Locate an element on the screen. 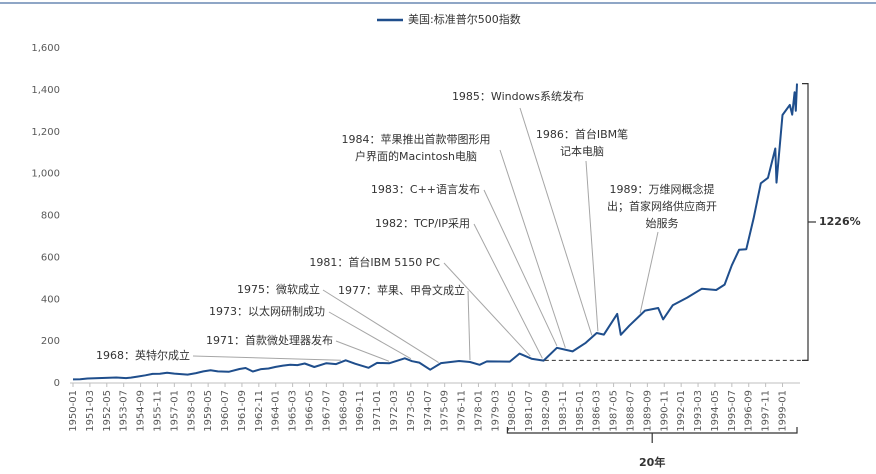 This screenshot has width=876, height=474. annotation-text: 1986：首台IBM笔 is located at coordinates (582, 134).